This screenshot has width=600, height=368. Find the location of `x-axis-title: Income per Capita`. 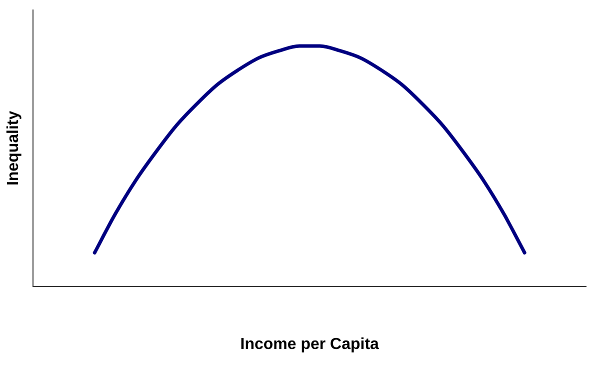

x-axis-title: Income per Capita is located at coordinates (310, 344).